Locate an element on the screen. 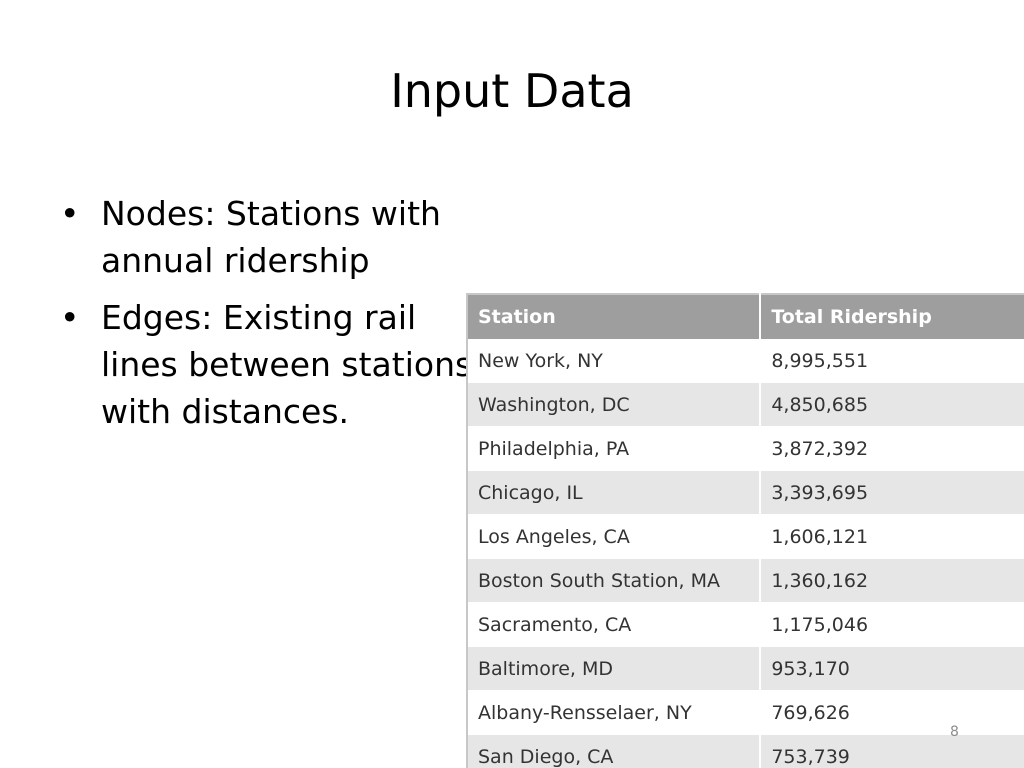 The width and height of the screenshot is (1024, 768). station-cell: San Diego, CA is located at coordinates (614, 751).